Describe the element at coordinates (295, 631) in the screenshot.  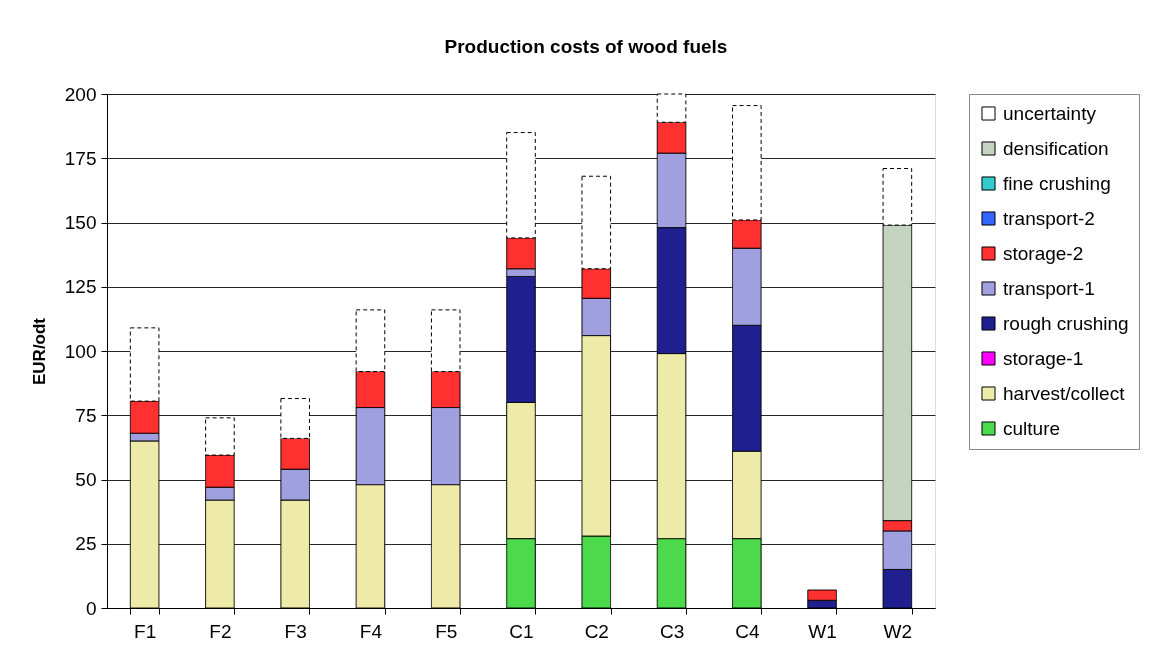
I see `x-tick-label: F3` at that location.